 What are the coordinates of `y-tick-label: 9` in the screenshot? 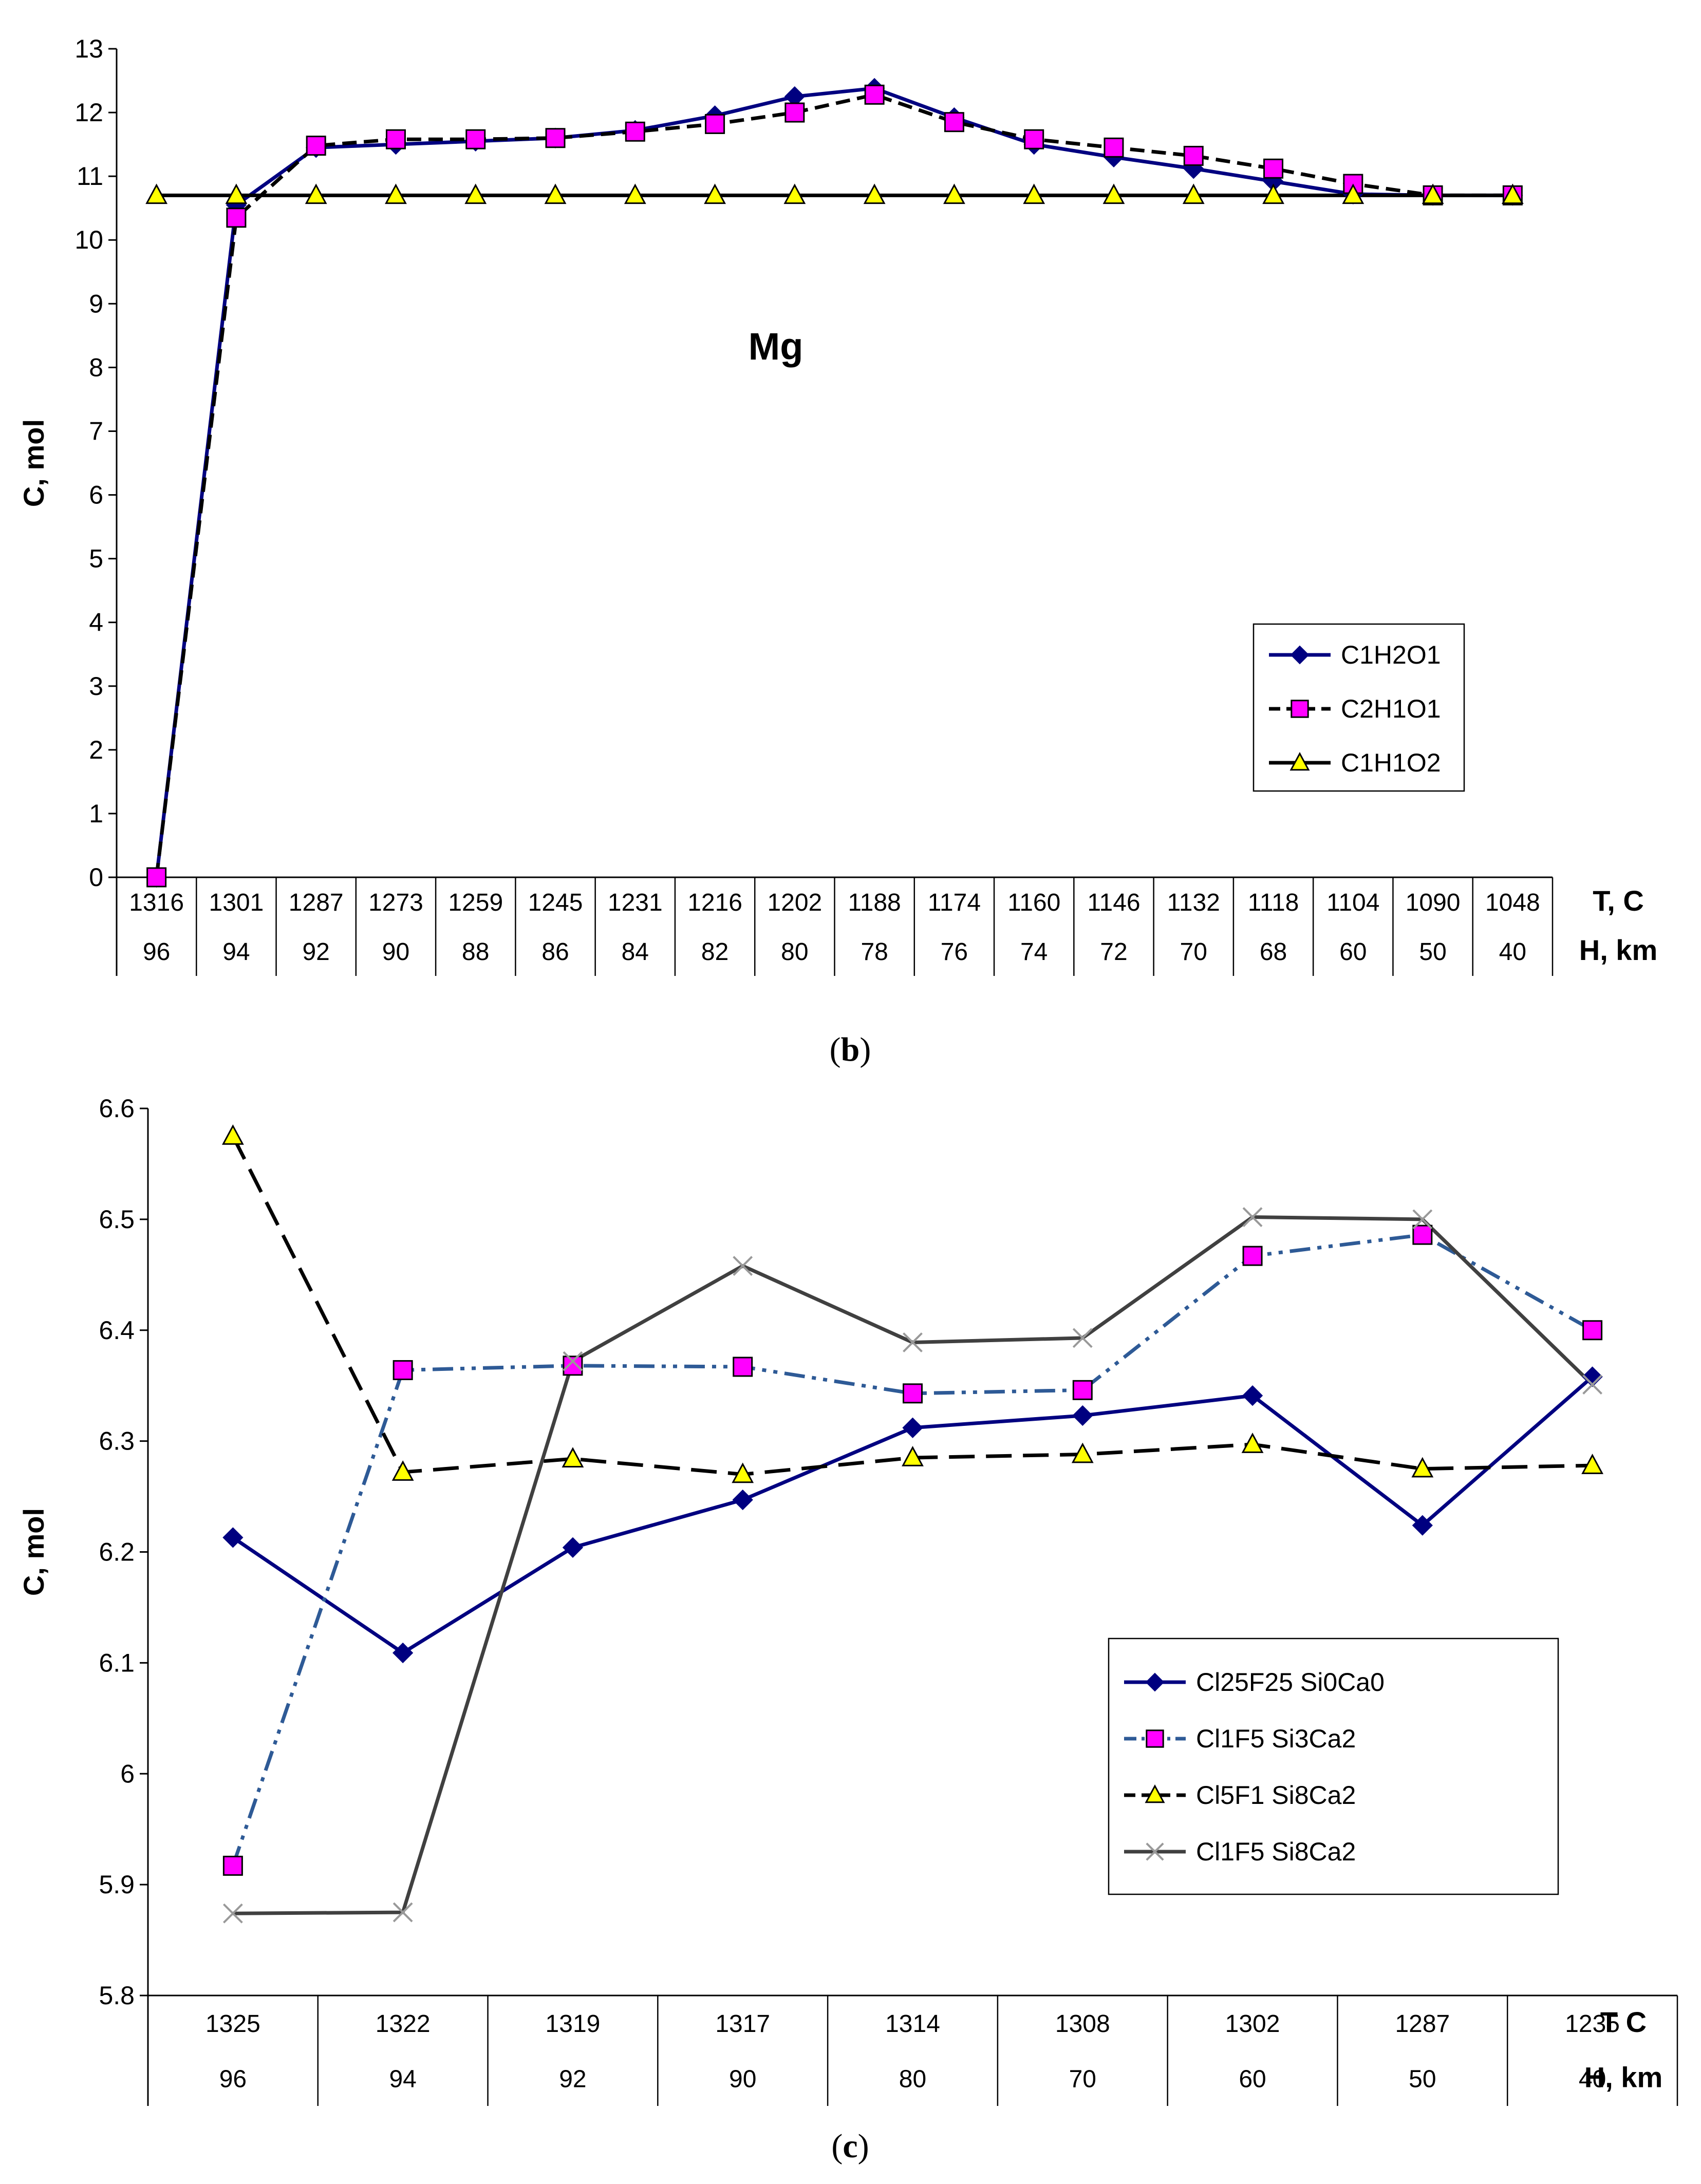 It's located at (96, 304).